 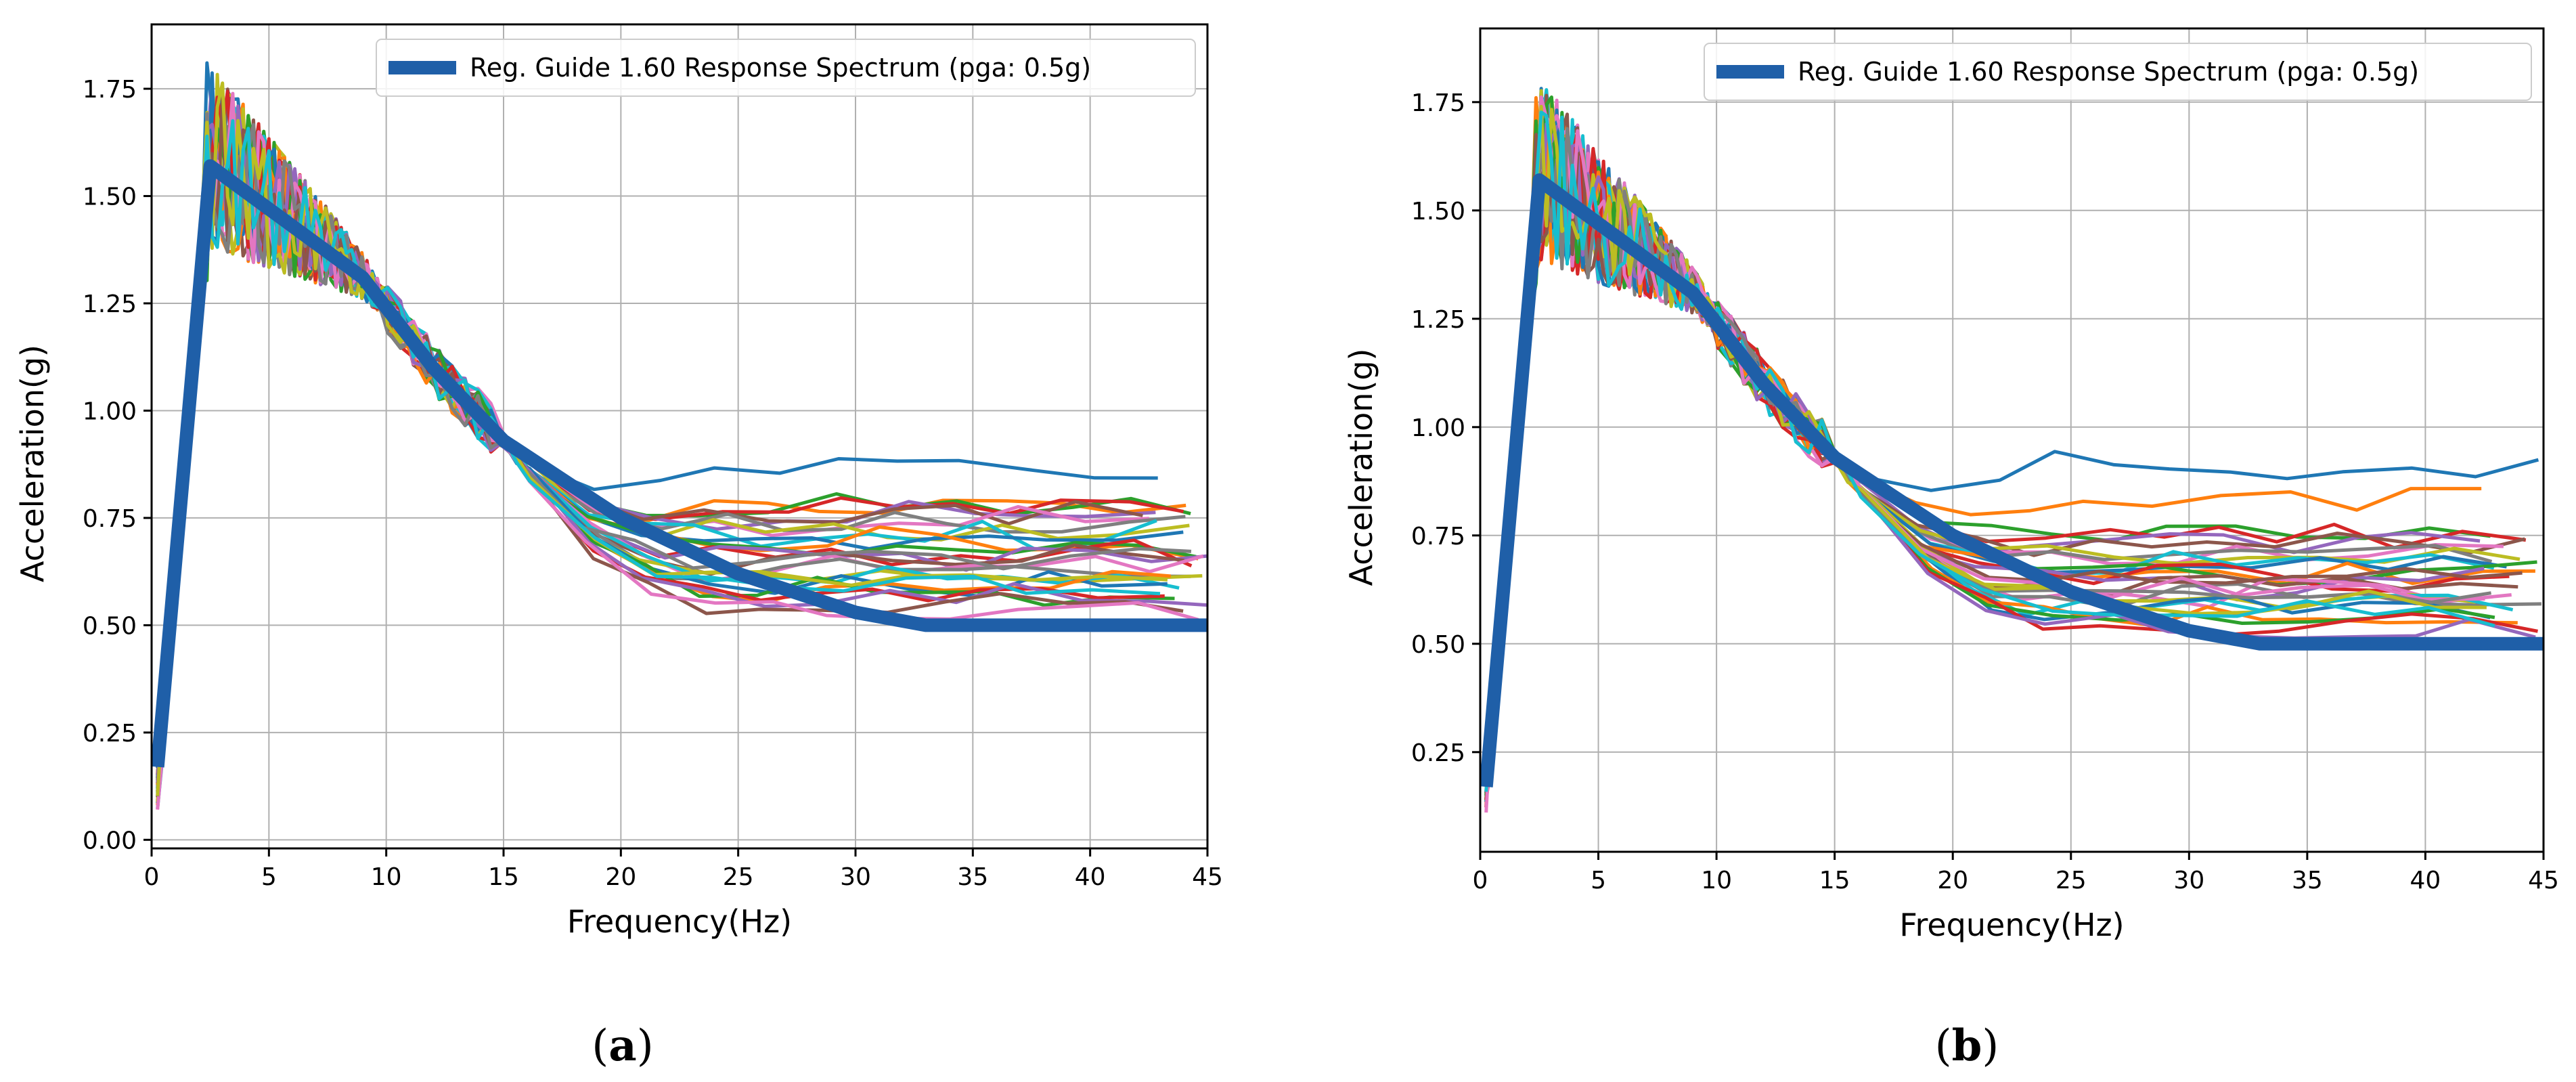 I want to click on y-tick-label: 0.00, so click(x=110, y=840).